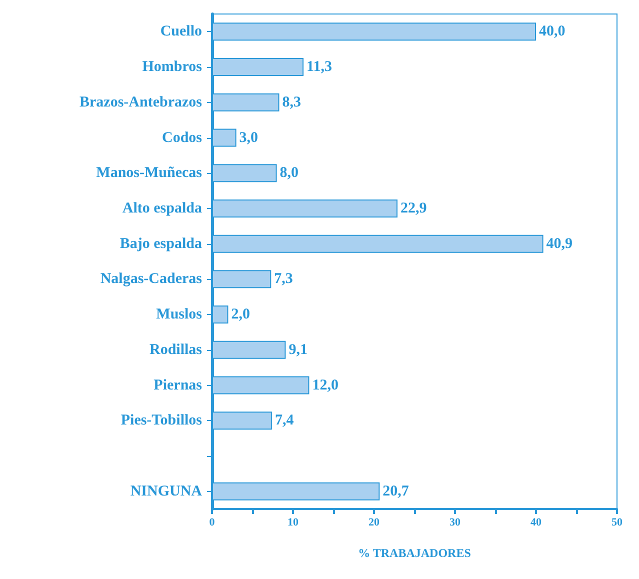 This screenshot has width=639, height=579. I want to click on x-tick-label: 50, so click(617, 522).